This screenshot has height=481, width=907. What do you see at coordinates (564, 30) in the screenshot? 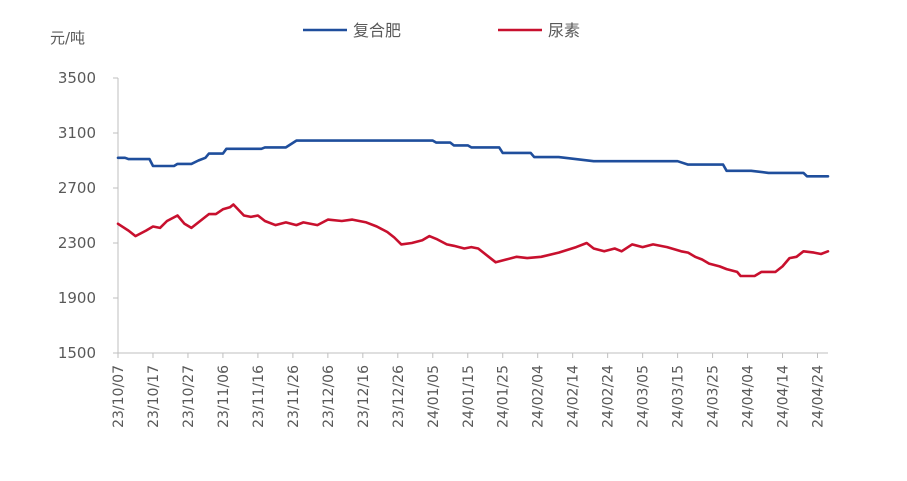
I see `legend-label-urea: 尿素` at bounding box center [564, 30].